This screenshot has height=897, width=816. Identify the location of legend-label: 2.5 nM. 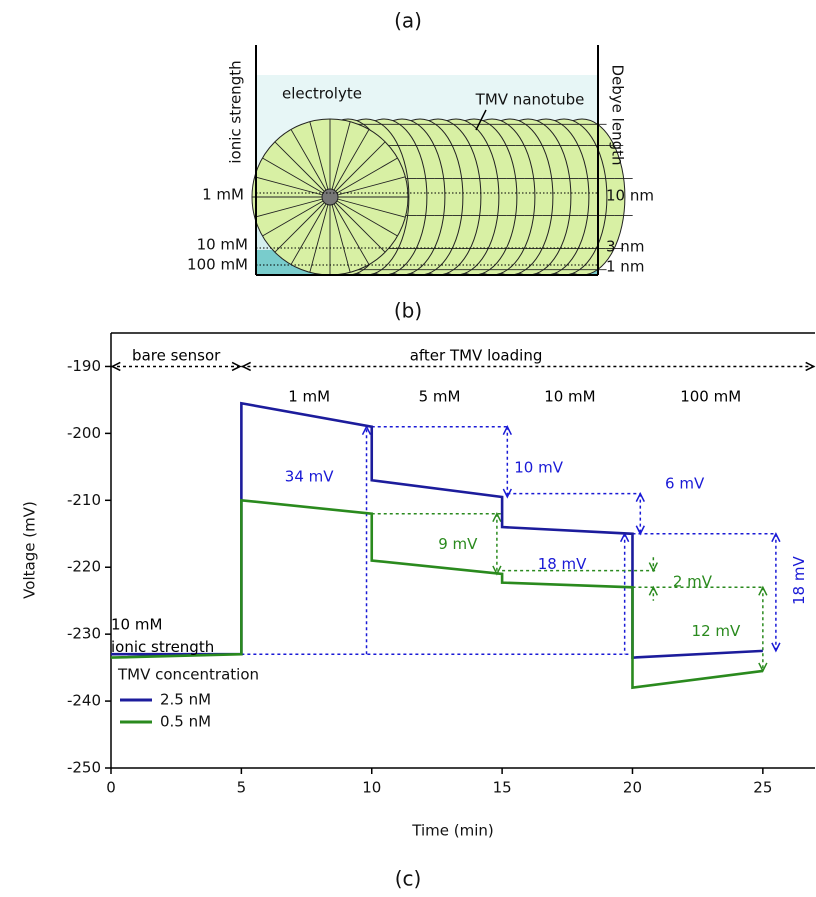
(185, 700).